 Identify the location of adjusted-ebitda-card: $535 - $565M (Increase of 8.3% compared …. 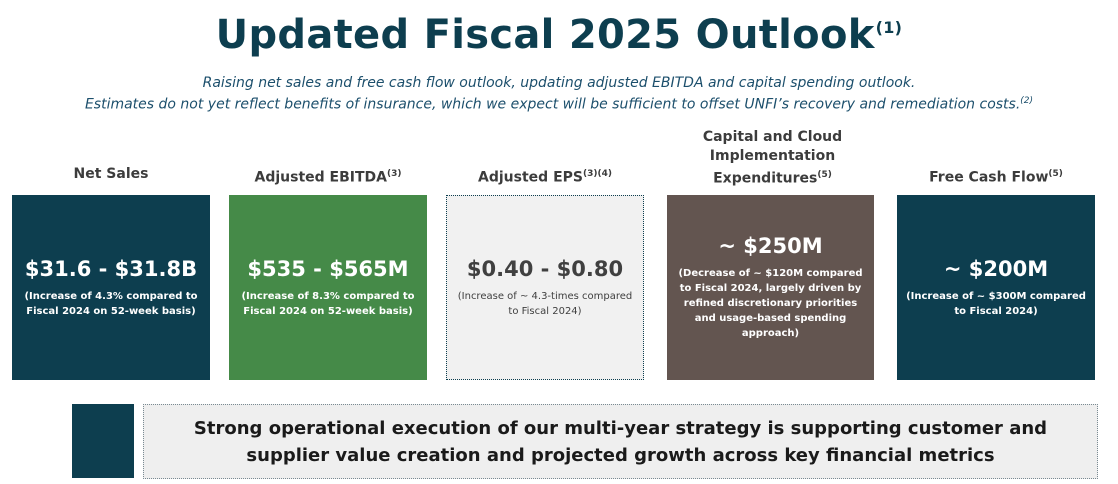
(328, 287).